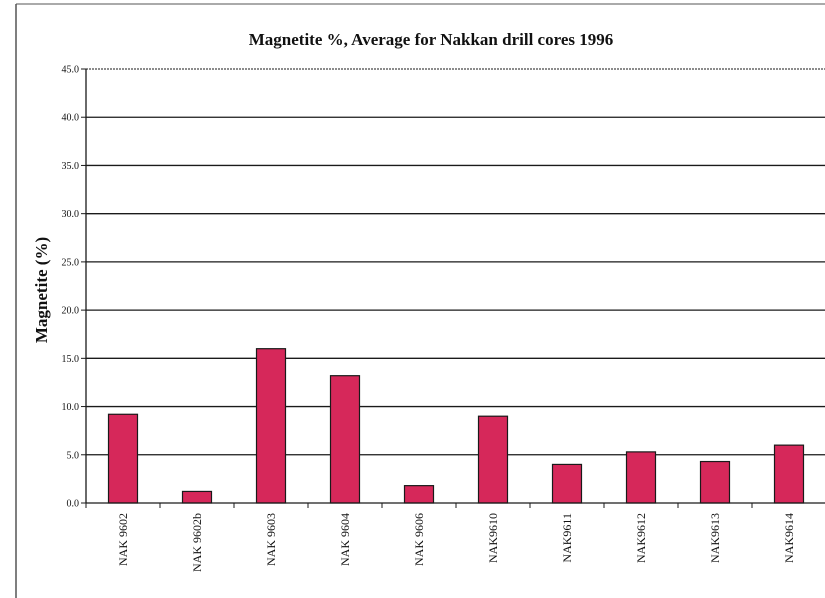 This screenshot has height=598, width=825. Describe the element at coordinates (71, 407) in the screenshot. I see `y-tick-label: 10.0` at that location.